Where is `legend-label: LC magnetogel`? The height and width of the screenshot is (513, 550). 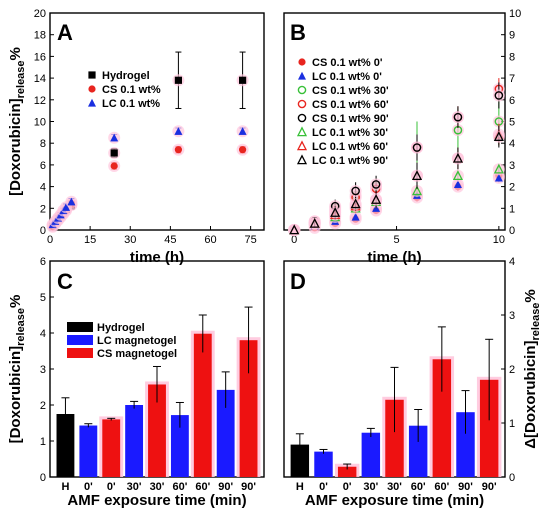
legend-label: LC magnetogel is located at coordinates (136, 341).